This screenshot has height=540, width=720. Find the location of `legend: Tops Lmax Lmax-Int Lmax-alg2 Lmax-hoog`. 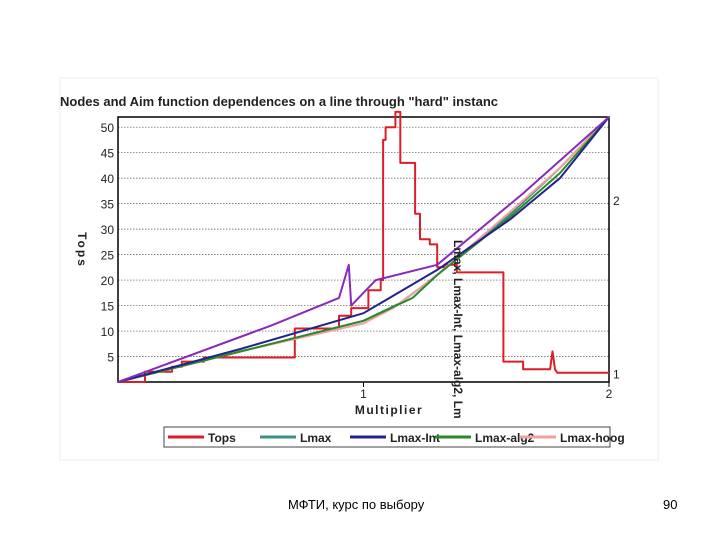

legend: Tops Lmax Lmax-Int Lmax-alg2 Lmax-hoog is located at coordinates (394, 437).